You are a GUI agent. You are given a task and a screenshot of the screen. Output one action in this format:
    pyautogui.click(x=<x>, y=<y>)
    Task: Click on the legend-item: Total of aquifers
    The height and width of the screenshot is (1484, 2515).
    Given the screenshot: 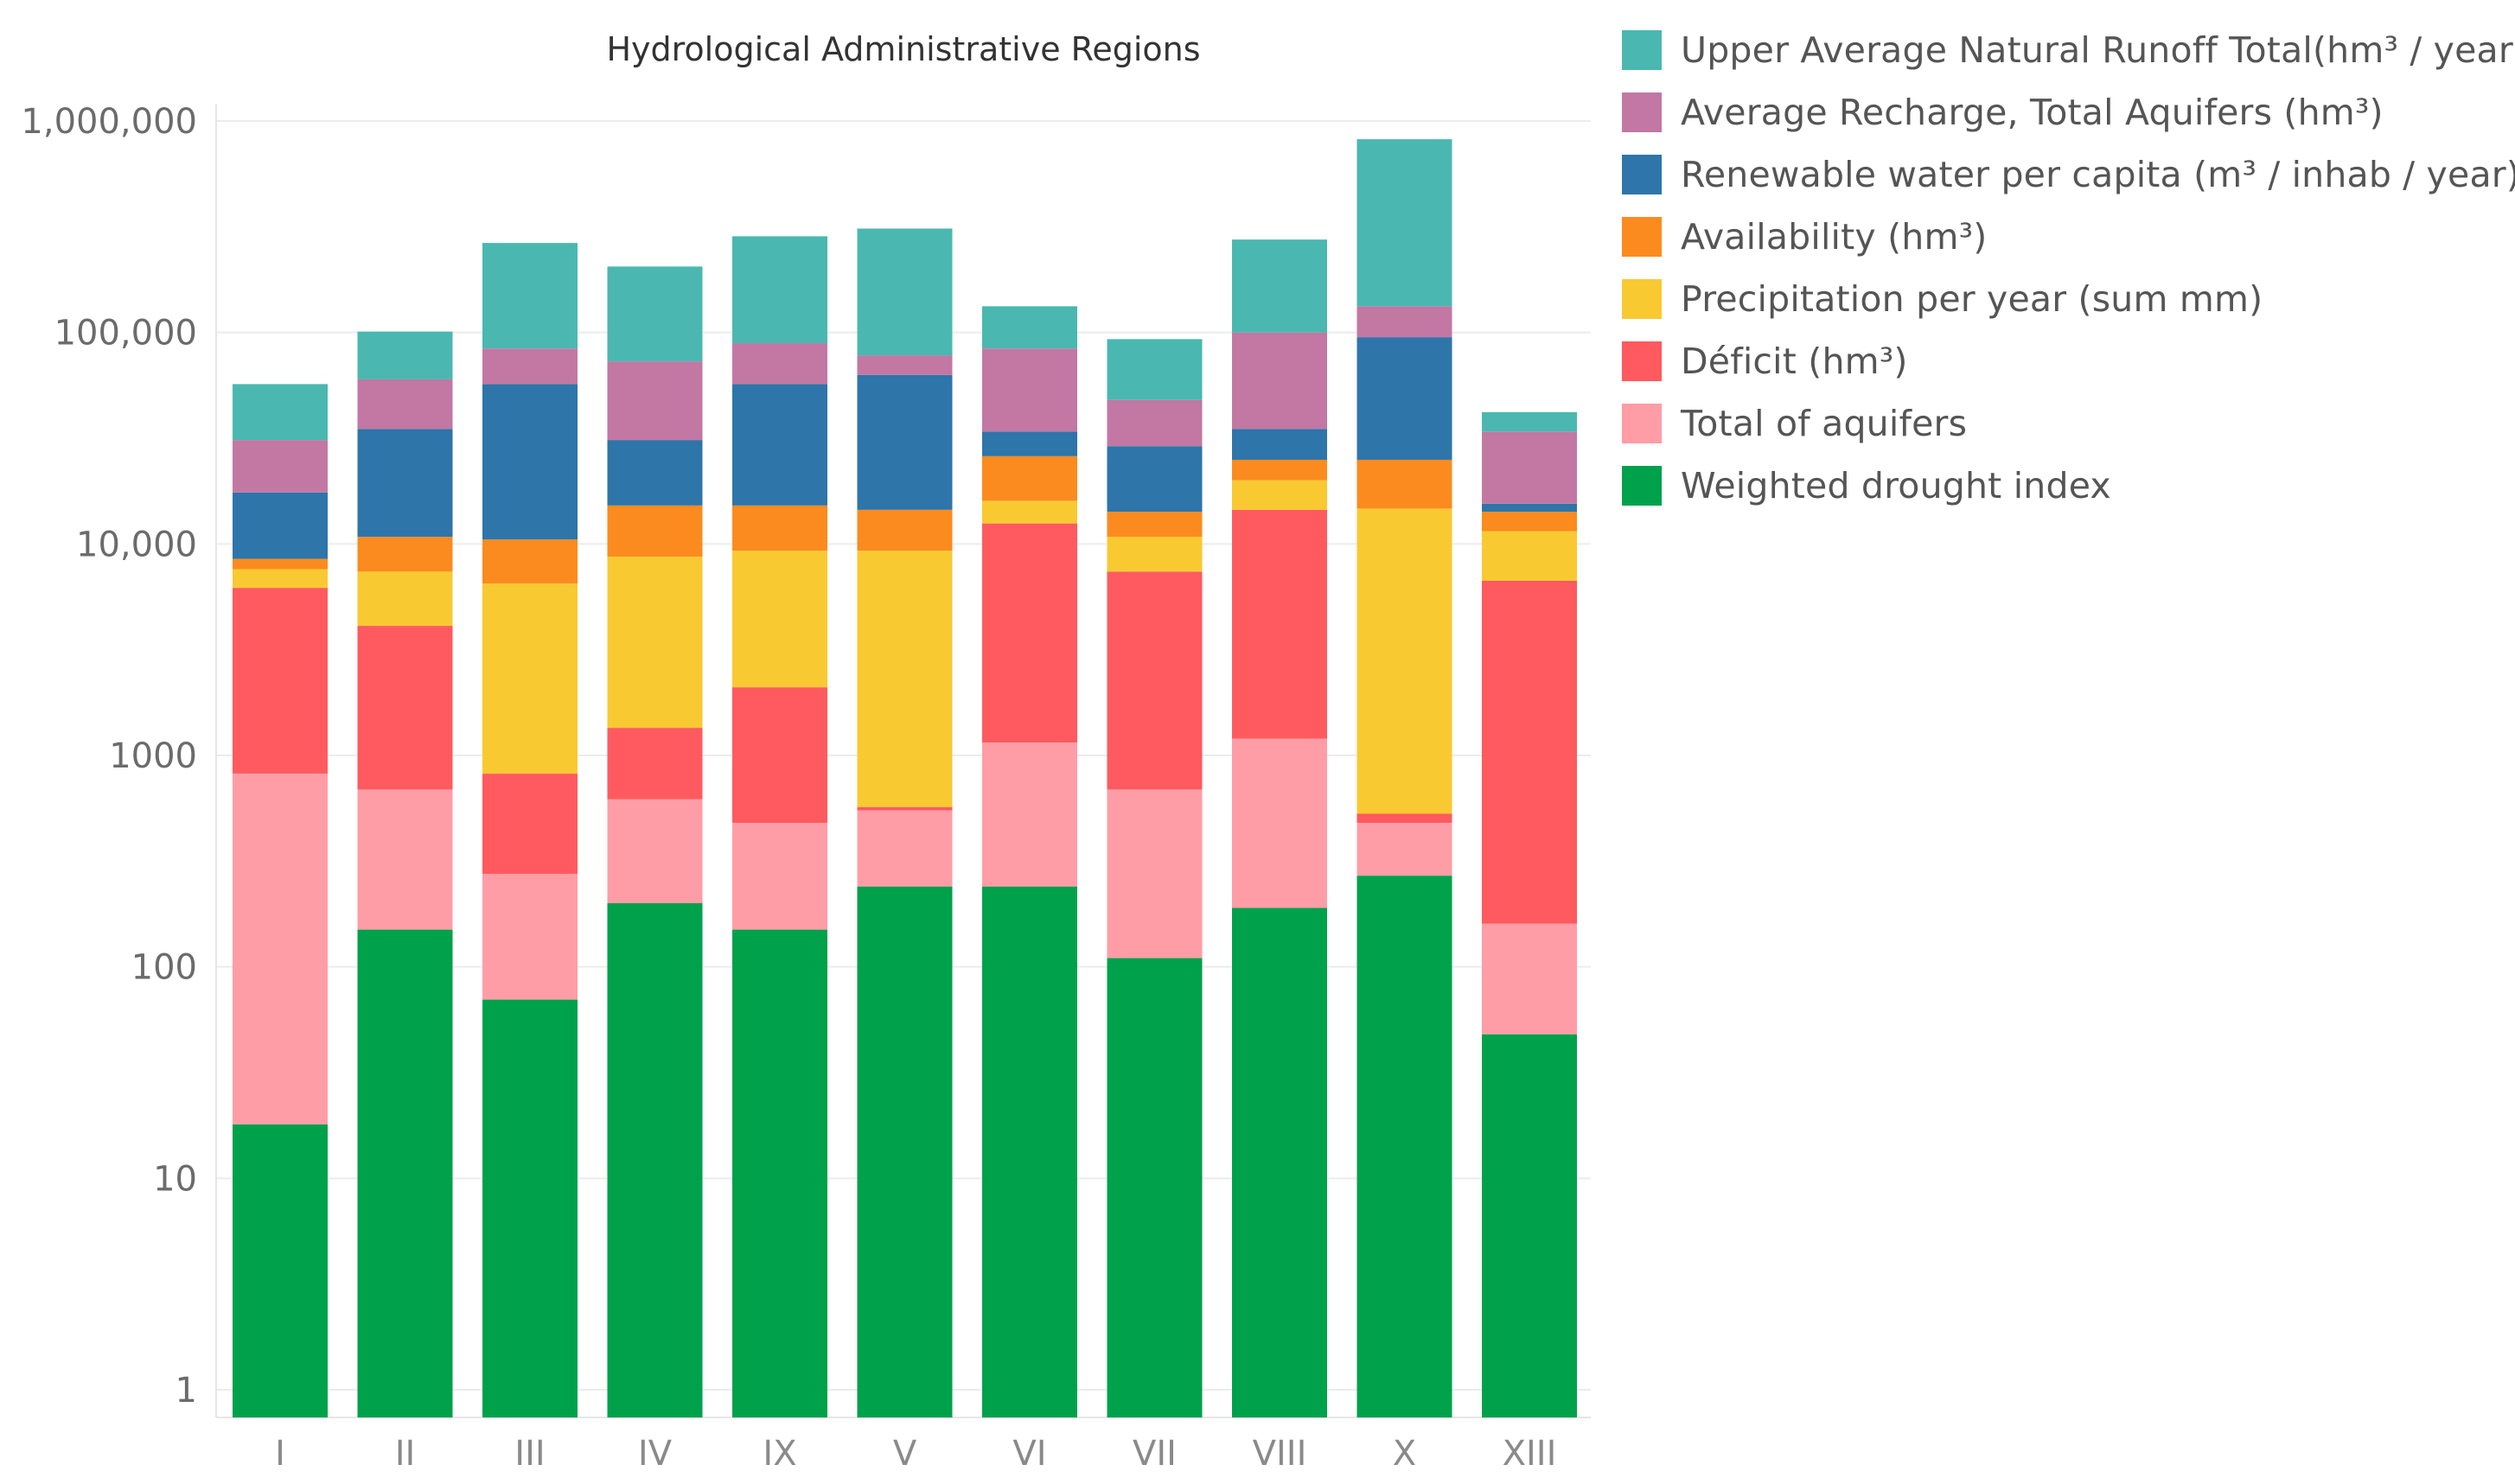 What is the action you would take?
    pyautogui.click(x=2063, y=424)
    